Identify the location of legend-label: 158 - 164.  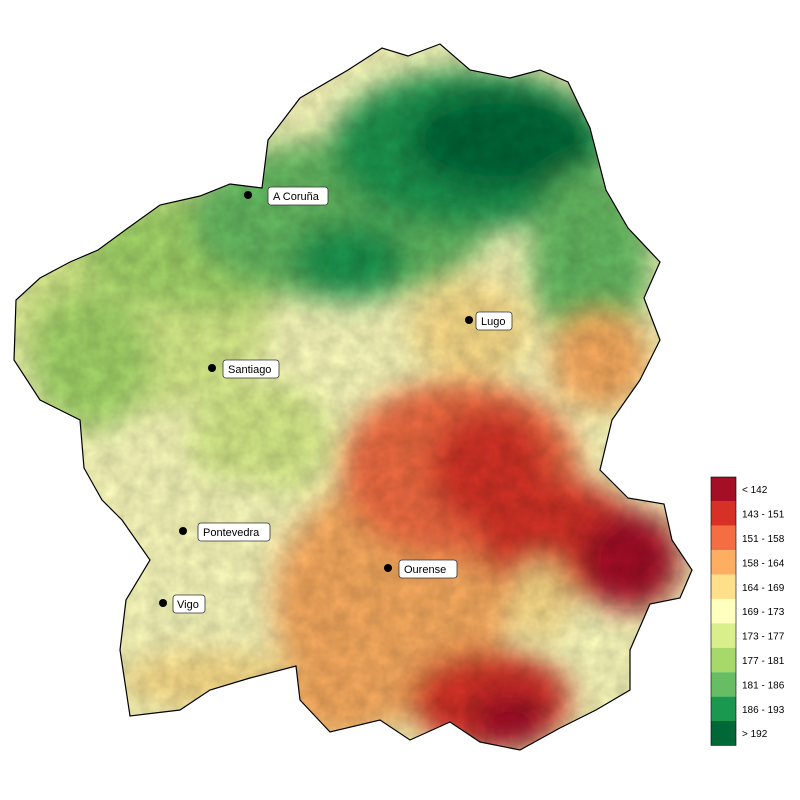
(763, 563).